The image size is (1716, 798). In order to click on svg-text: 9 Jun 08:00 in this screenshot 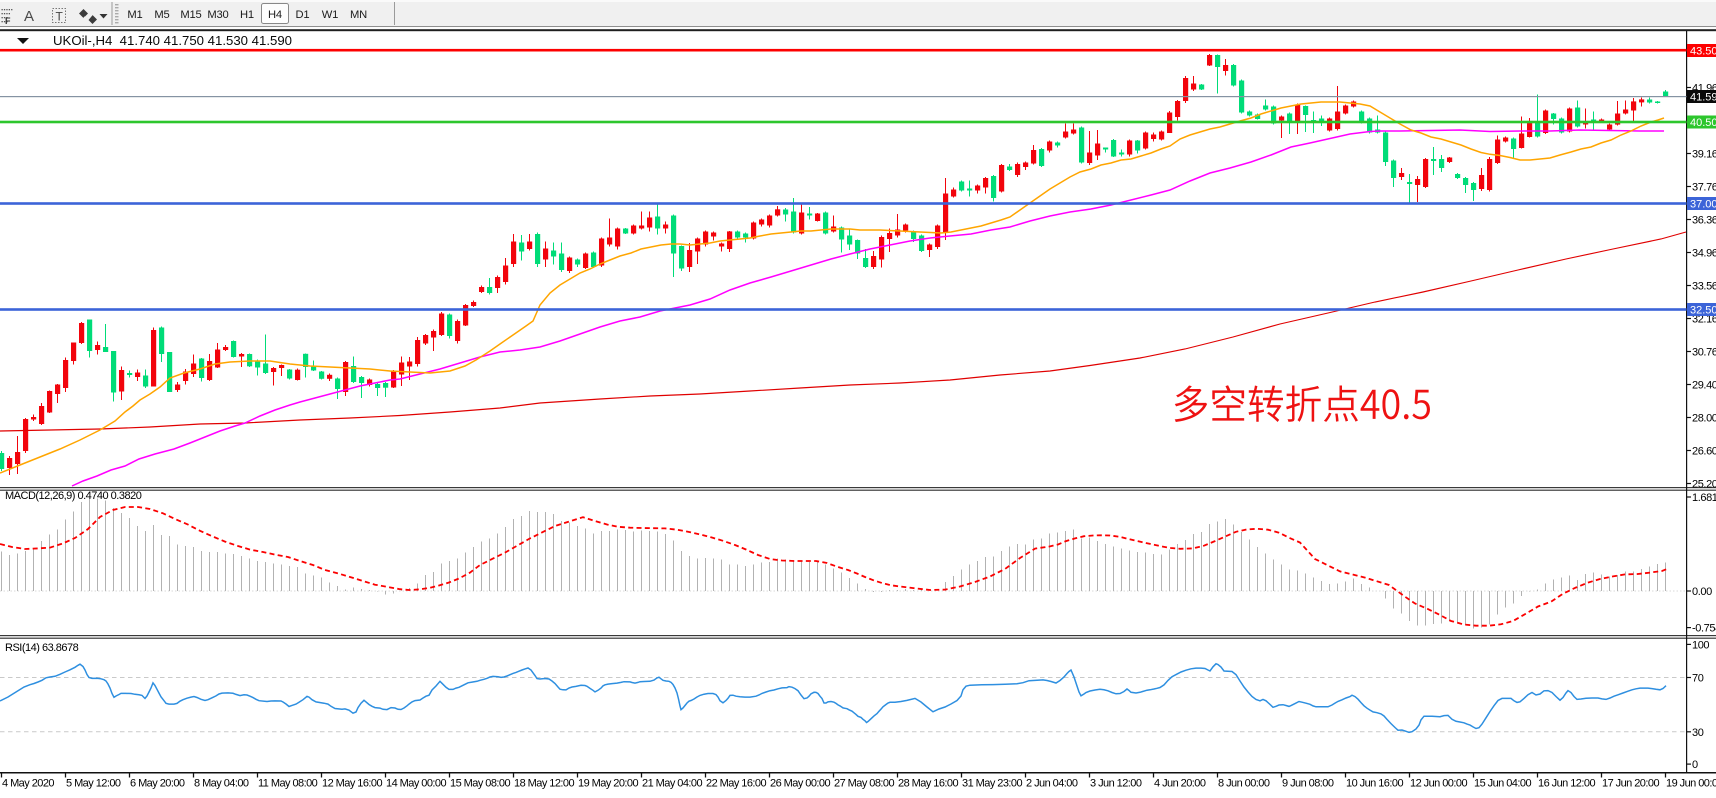, I will do `click(1308, 784)`.